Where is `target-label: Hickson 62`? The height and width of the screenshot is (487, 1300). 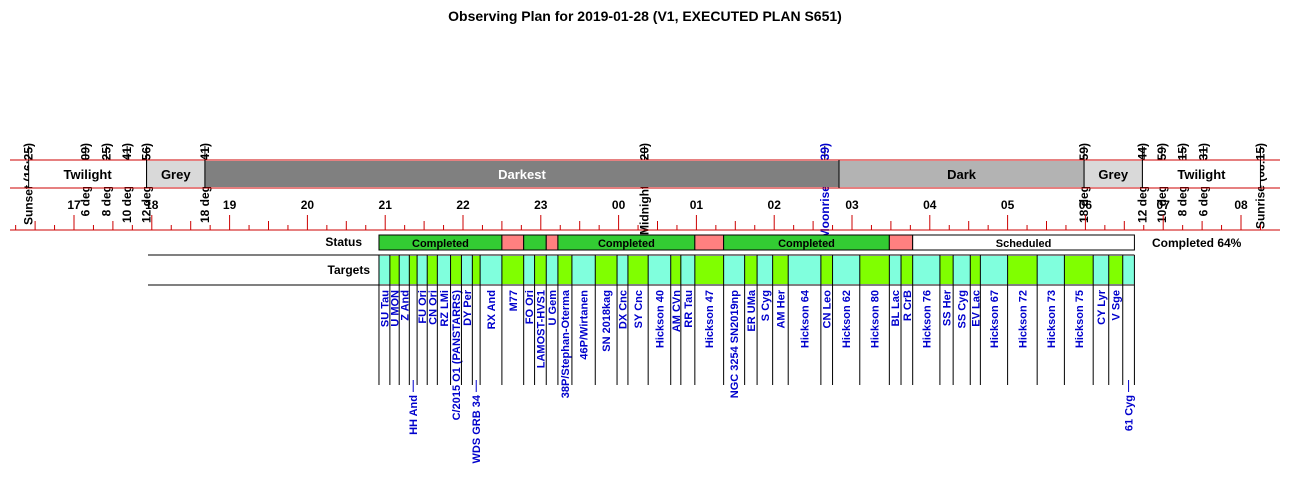 target-label: Hickson 62 is located at coordinates (847, 319).